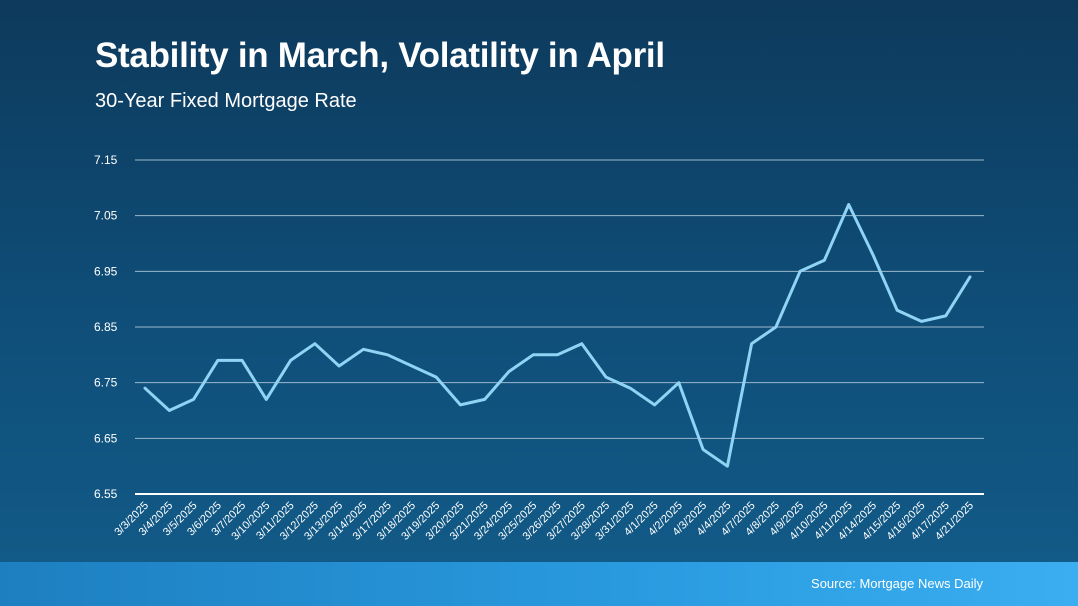 This screenshot has width=1078, height=606. Describe the element at coordinates (106, 383) in the screenshot. I see `y-tick-label: 6.75` at that location.